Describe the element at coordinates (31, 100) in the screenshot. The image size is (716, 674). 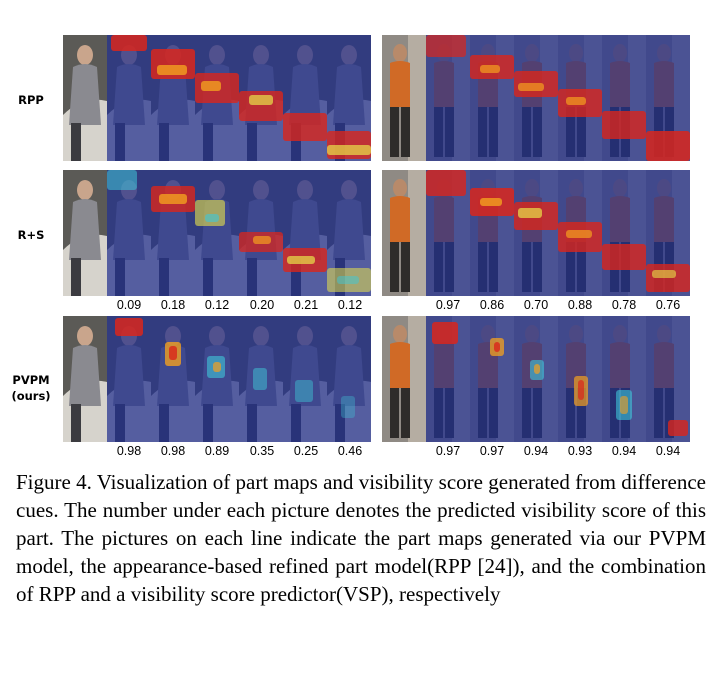
I see `row-label-rpp: RPP` at that location.